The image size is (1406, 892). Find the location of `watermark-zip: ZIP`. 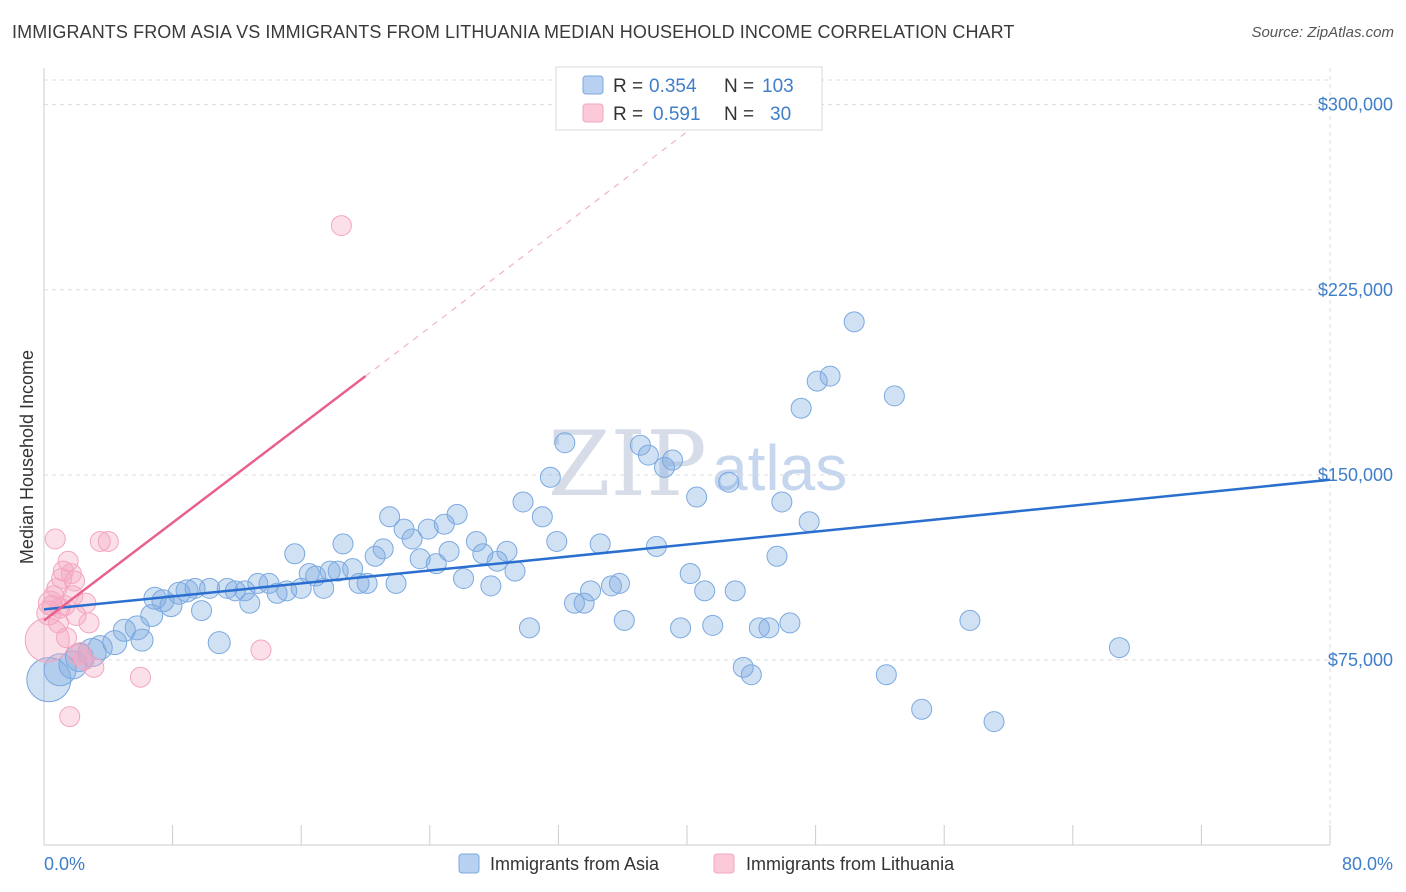

watermark-zip: ZIP is located at coordinates (627, 464).